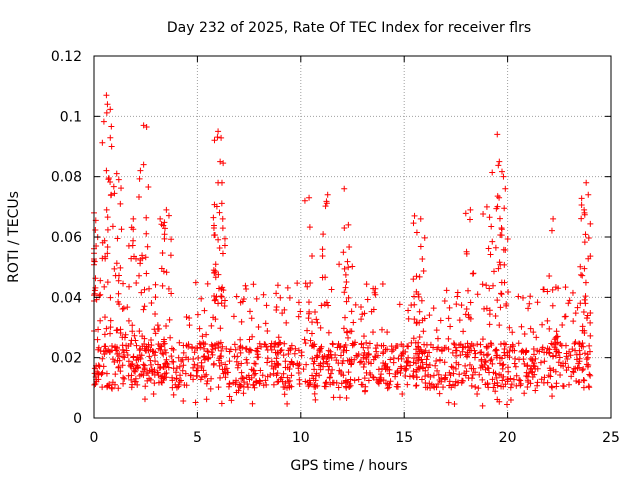 Image resolution: width=640 pixels, height=480 pixels. Describe the element at coordinates (348, 466) in the screenshot. I see `x-axis-label: GPS time / hours` at that location.